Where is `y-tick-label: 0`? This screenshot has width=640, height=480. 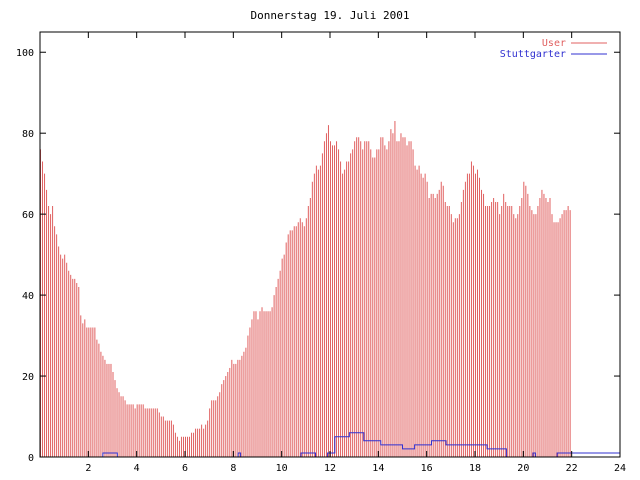
y-tick-label: 0 is located at coordinates (31, 458).